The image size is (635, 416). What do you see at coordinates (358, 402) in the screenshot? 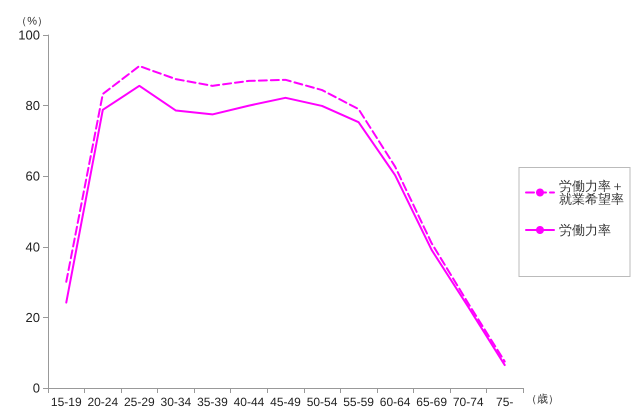
I see `x-tick-label: 55-59` at bounding box center [358, 402].